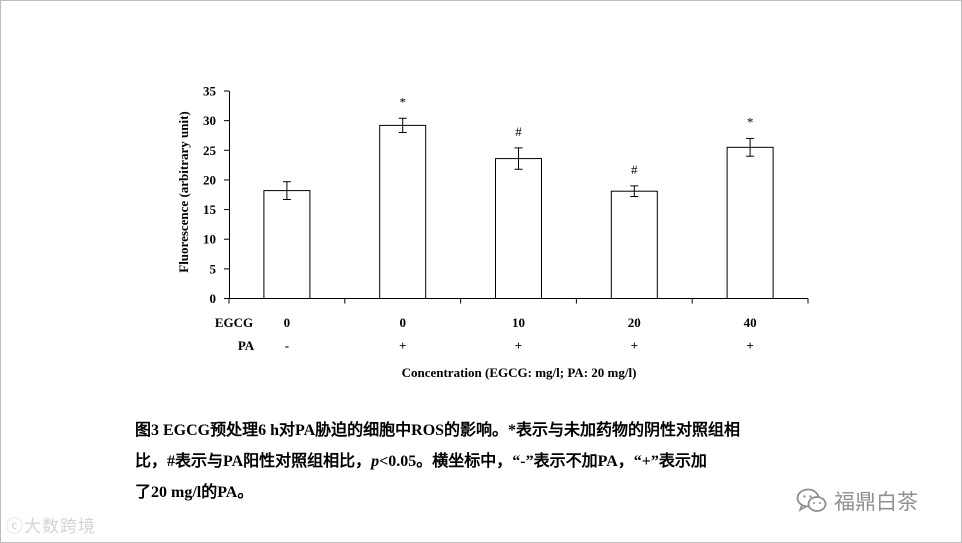  What do you see at coordinates (375, 461) in the screenshot?
I see `caption-p-value: p` at bounding box center [375, 461].